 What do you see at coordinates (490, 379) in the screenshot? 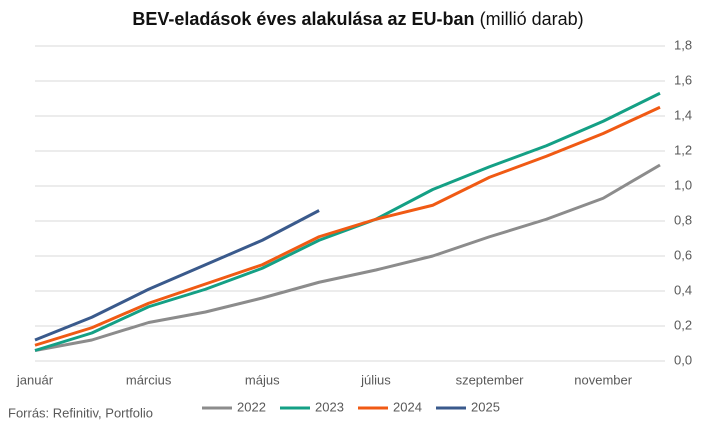
I see `x-tick-label: szeptember` at bounding box center [490, 379].